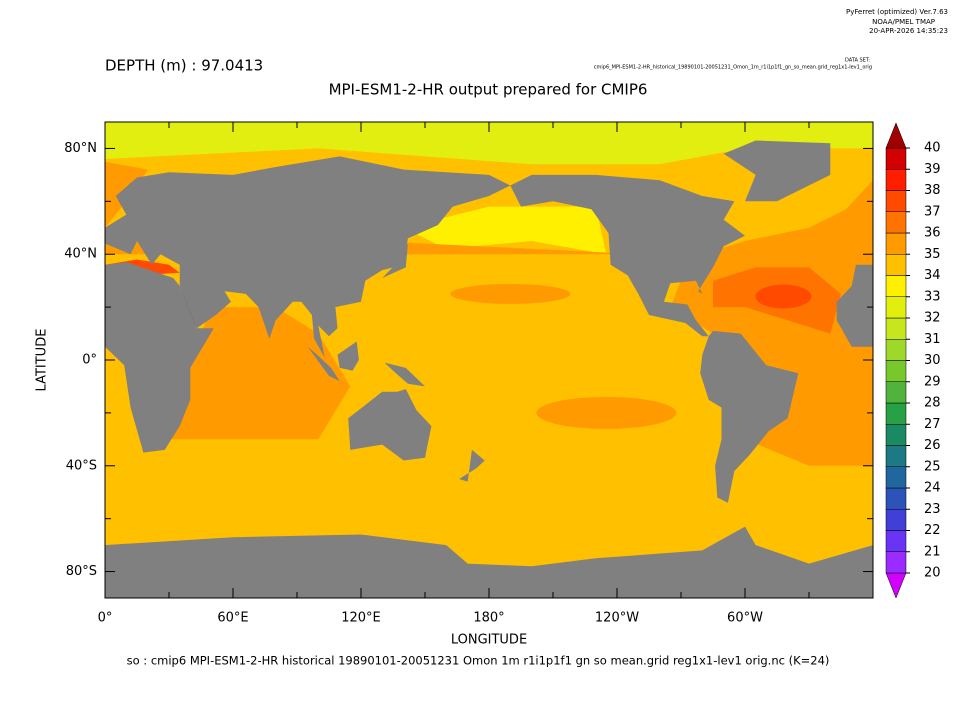 The image size is (961, 720). I want to click on colorbar-label: 32, so click(932, 318).